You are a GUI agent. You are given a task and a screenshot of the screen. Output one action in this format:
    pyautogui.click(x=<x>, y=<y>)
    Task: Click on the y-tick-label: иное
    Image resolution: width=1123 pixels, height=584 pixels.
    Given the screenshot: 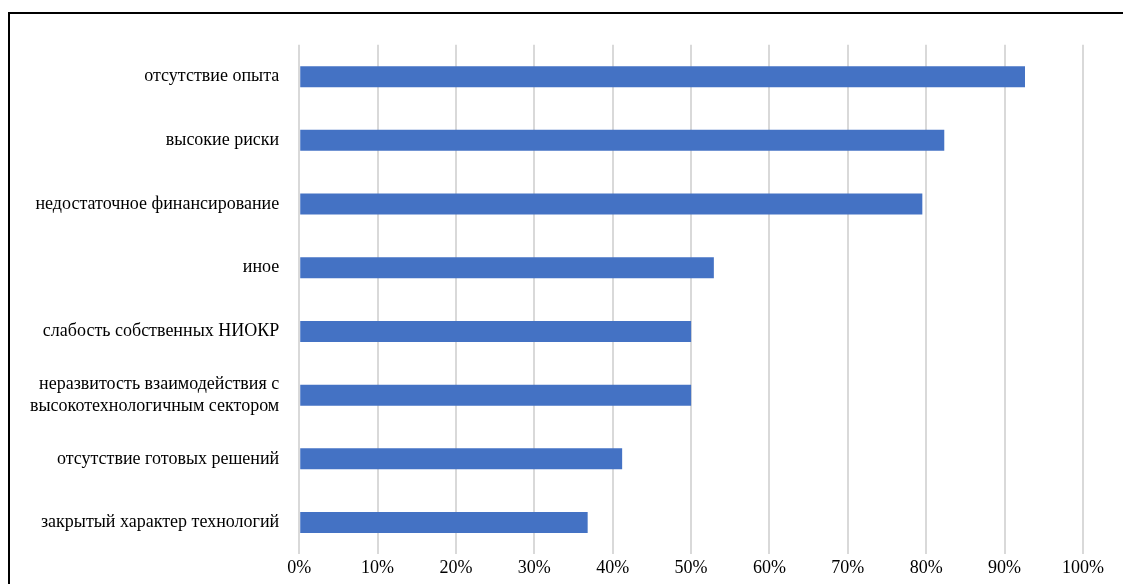 What is the action you would take?
    pyautogui.click(x=261, y=266)
    